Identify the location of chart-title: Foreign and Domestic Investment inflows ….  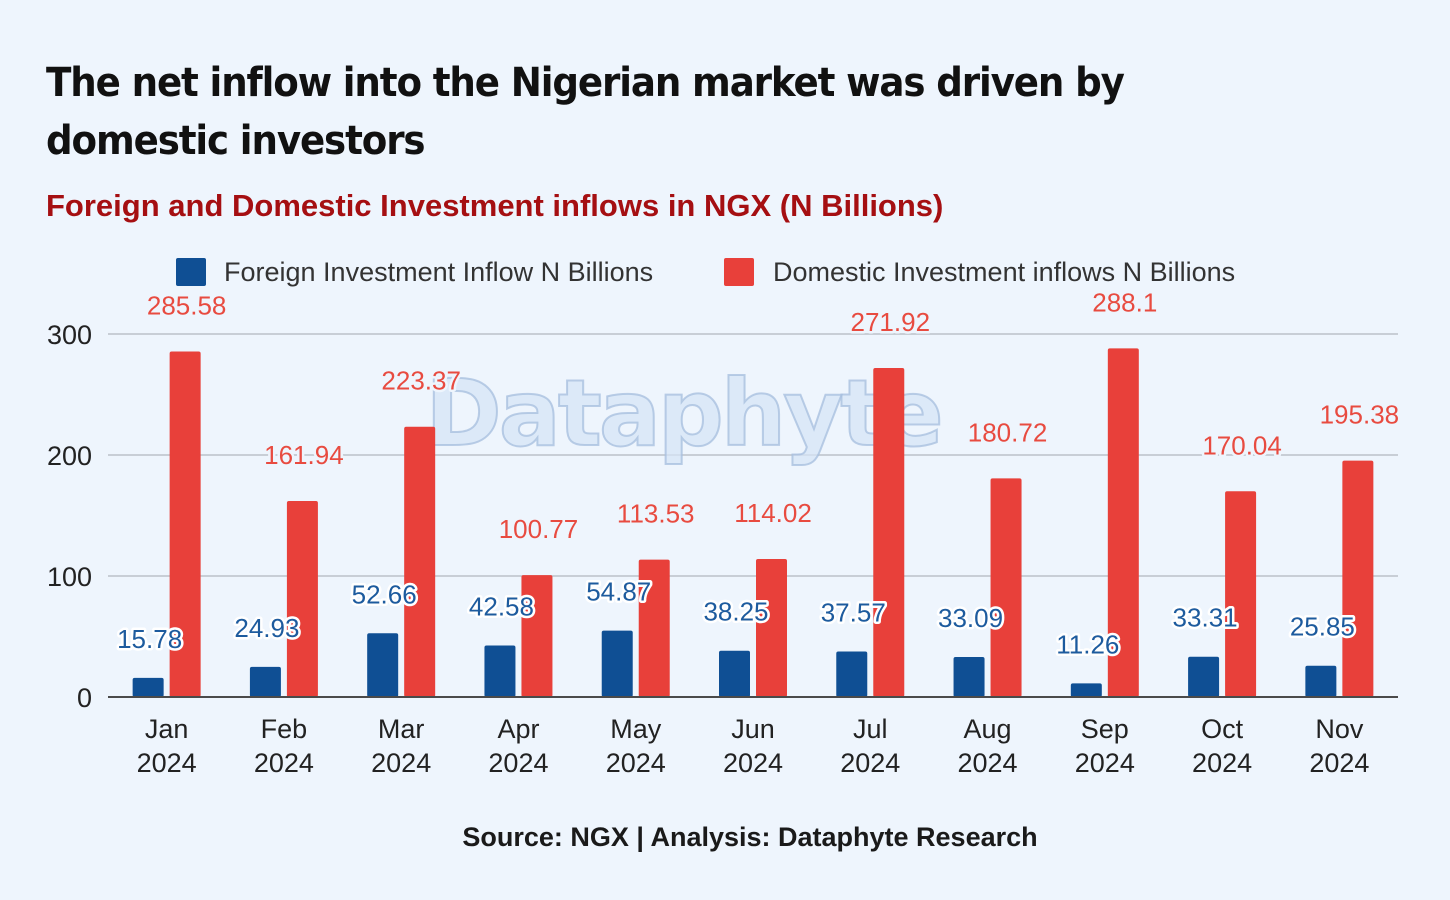
(495, 205).